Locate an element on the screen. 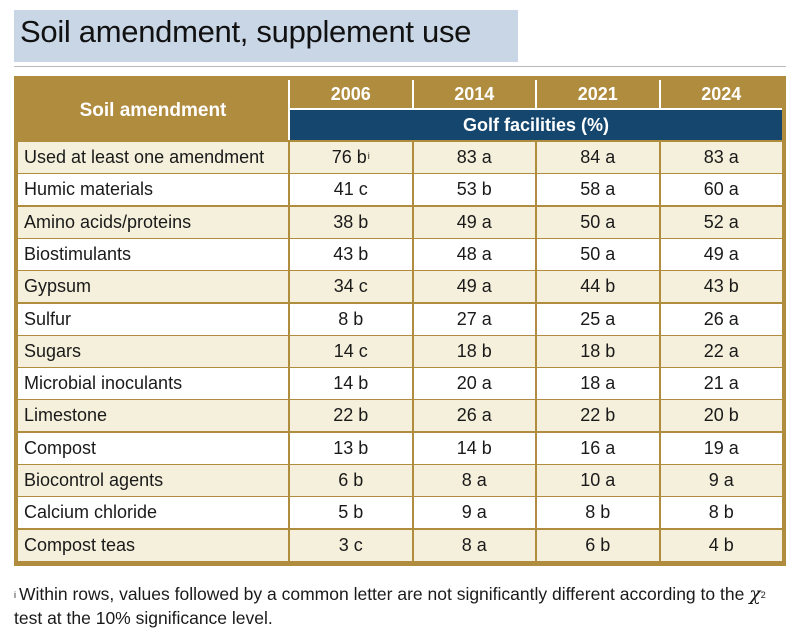  table-row: Sulfur 8 b 27 a 25 a 26 a is located at coordinates (400, 319).